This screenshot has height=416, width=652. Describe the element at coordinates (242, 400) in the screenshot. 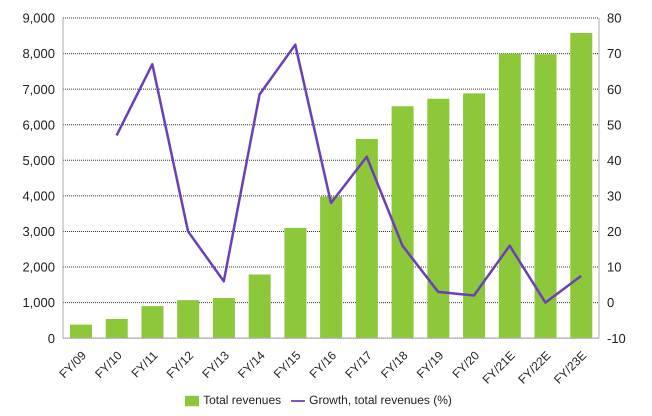

I see `legend-label: Total revenues` at that location.